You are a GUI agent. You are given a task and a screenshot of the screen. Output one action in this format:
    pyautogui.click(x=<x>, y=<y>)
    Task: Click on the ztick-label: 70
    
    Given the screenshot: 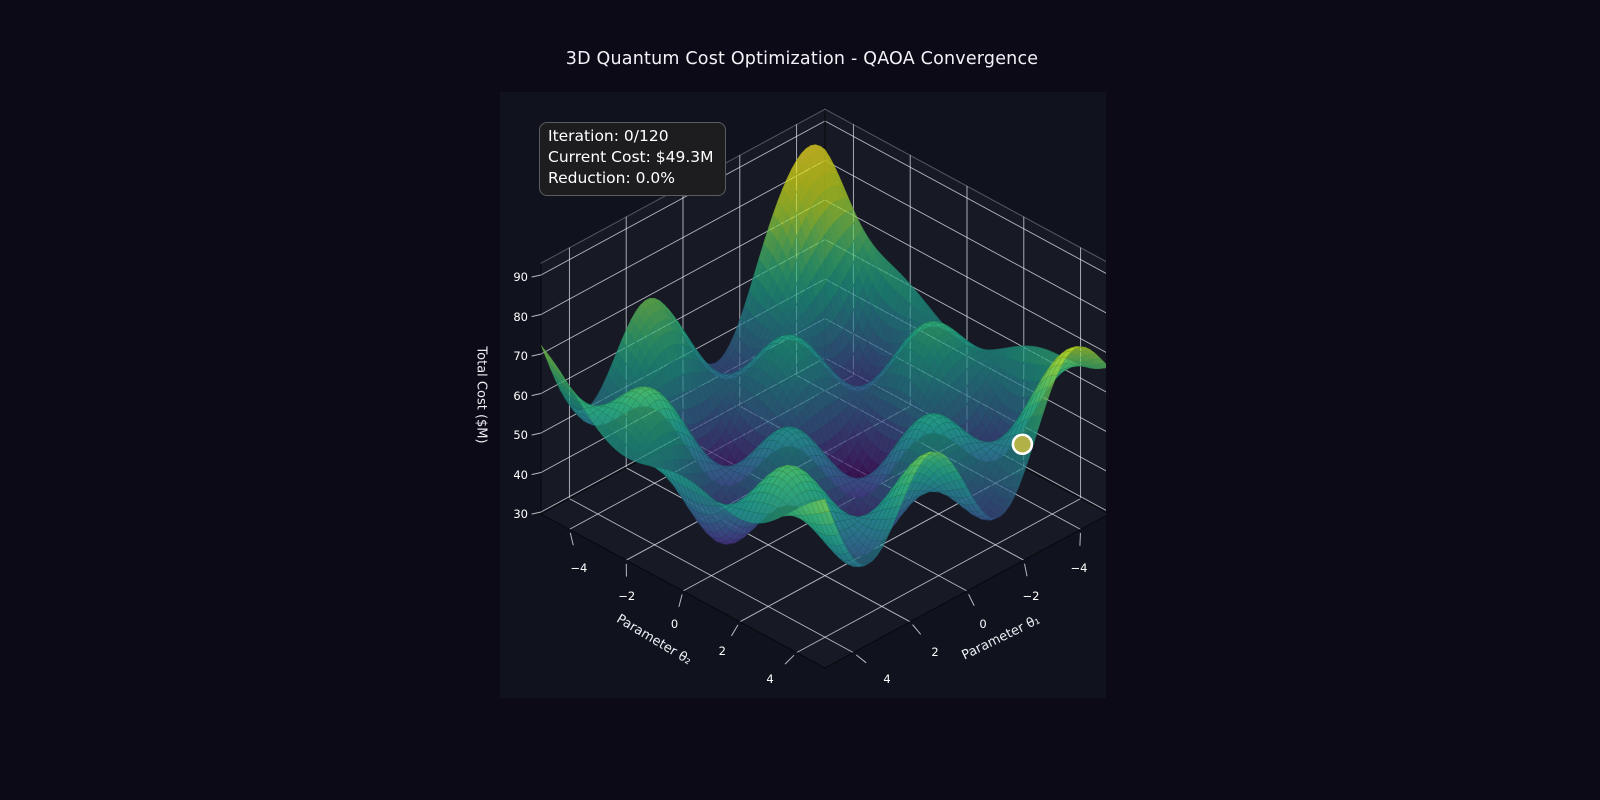 What is the action you would take?
    pyautogui.click(x=520, y=356)
    